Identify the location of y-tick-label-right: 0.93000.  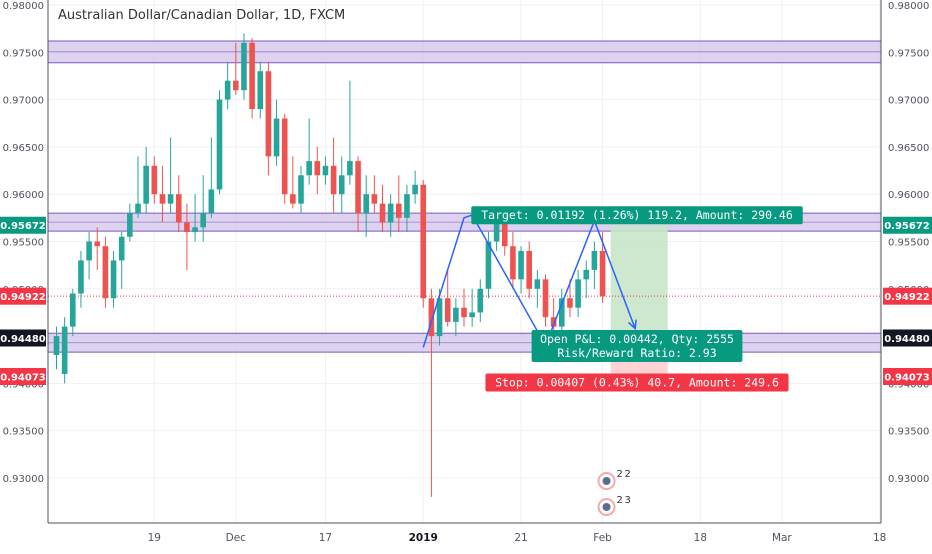
(908, 479).